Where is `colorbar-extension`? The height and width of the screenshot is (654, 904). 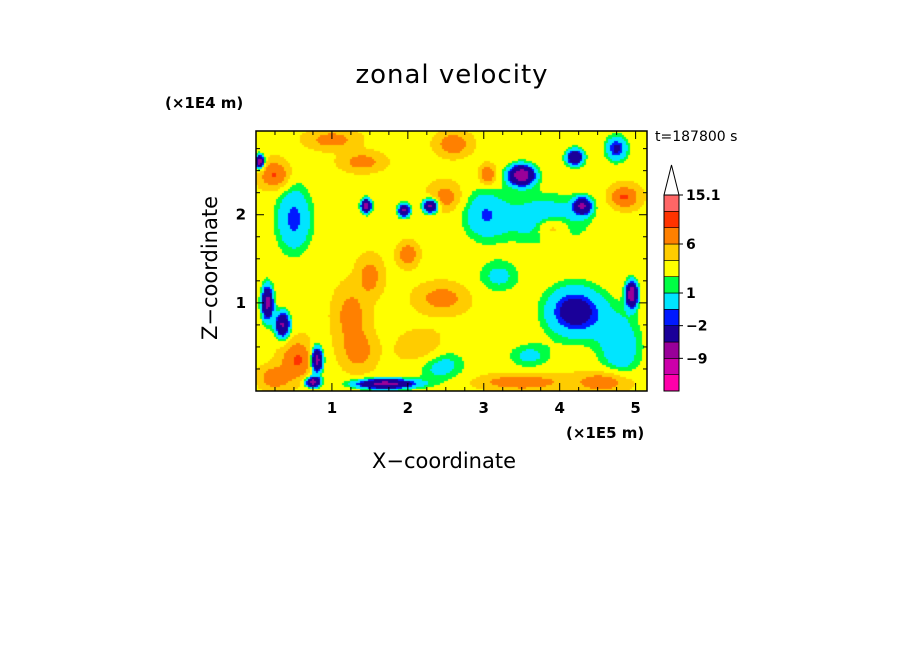 colorbar-extension is located at coordinates (671, 180).